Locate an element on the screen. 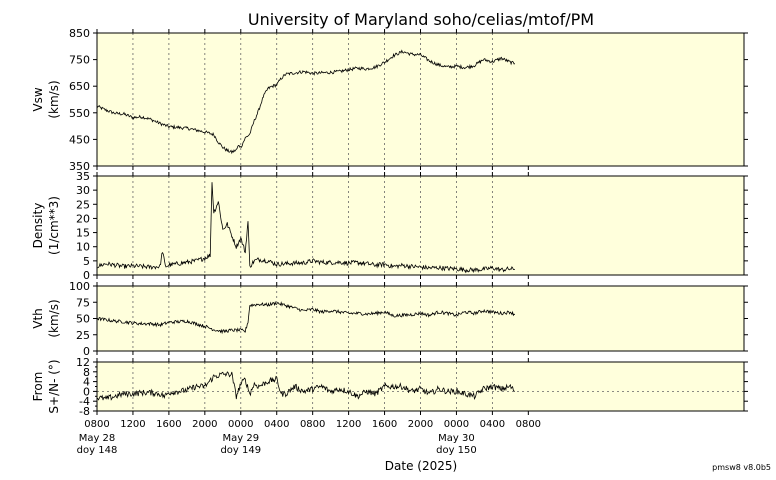 This screenshot has width=776, height=480. series-line-vsw is located at coordinates (306, 102).